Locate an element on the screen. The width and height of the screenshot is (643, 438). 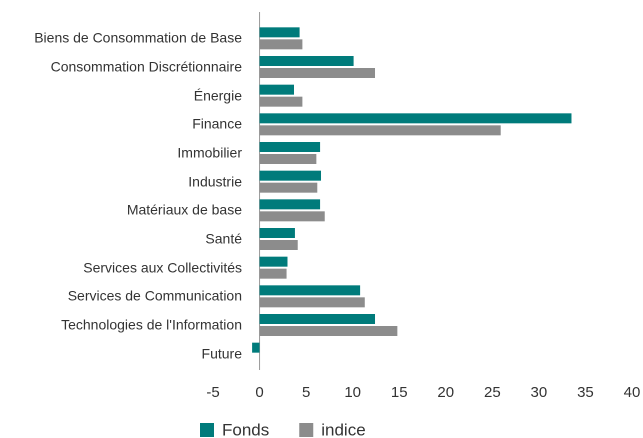
legend-label: Fonds is located at coordinates (245, 429).